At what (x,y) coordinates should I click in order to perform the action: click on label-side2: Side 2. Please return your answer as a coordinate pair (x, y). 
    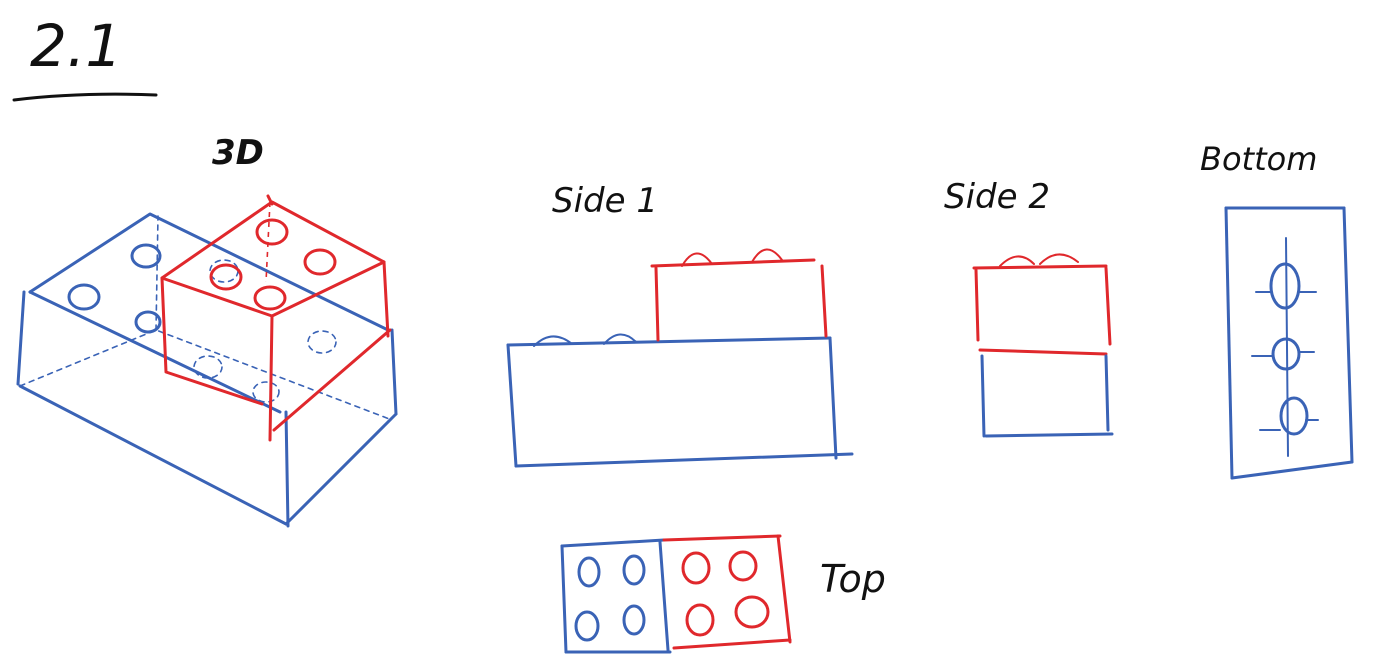
    Looking at the image, I should click on (997, 197).